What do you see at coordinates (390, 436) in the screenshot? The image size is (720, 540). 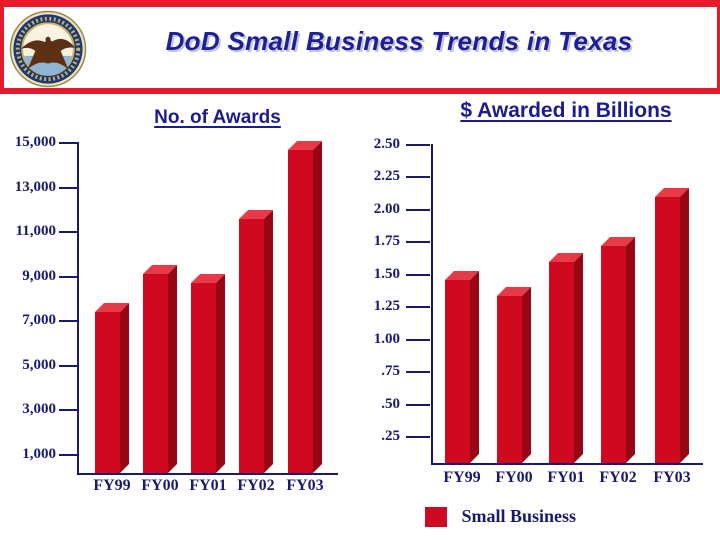 I see `y-tick-label: .25` at bounding box center [390, 436].